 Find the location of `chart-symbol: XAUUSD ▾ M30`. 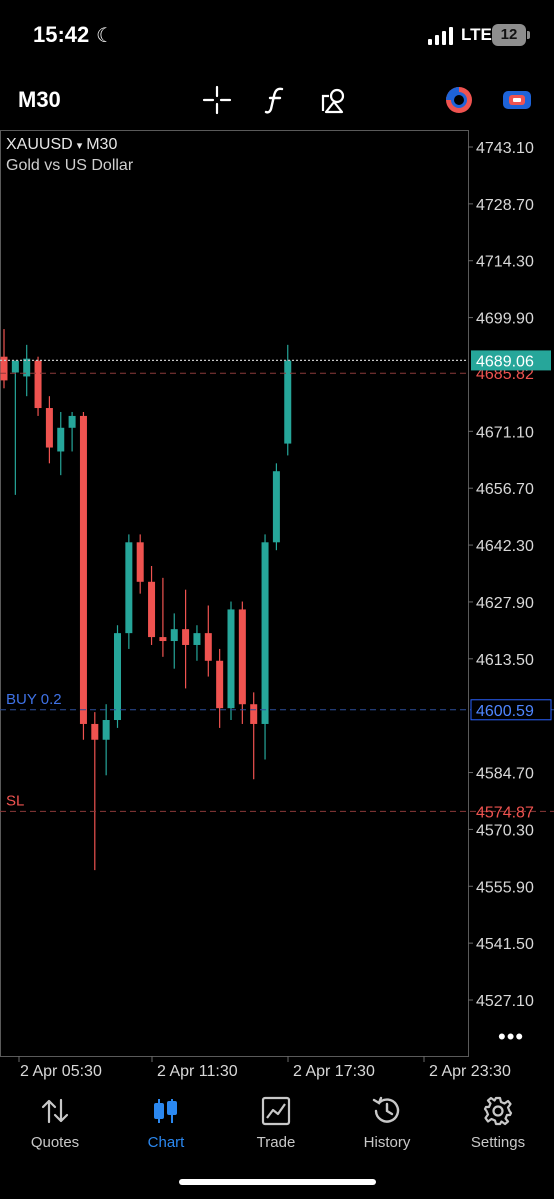

chart-symbol: XAUUSD ▾ M30 is located at coordinates (61, 145).